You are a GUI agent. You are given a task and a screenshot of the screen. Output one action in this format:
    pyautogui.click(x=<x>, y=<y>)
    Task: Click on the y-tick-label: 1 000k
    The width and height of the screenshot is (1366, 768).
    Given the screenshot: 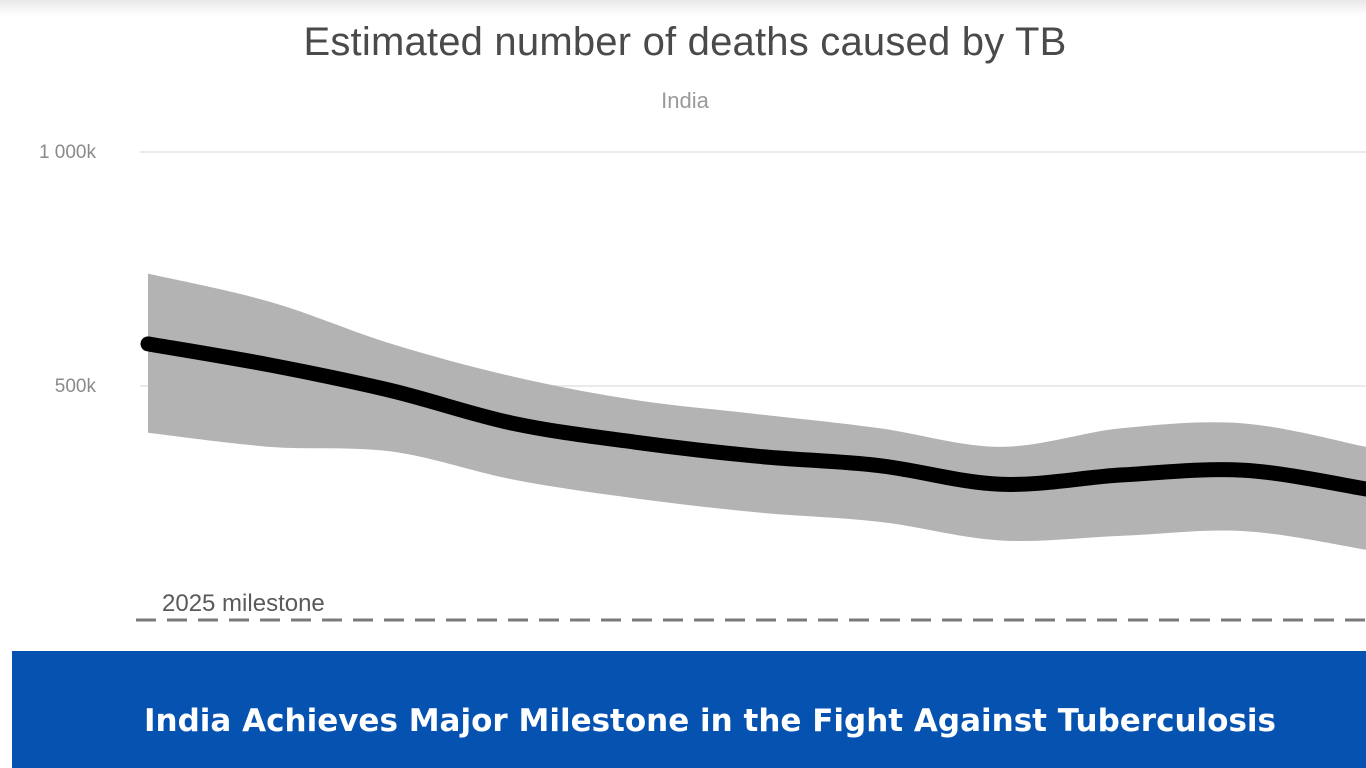 What is the action you would take?
    pyautogui.click(x=68, y=152)
    